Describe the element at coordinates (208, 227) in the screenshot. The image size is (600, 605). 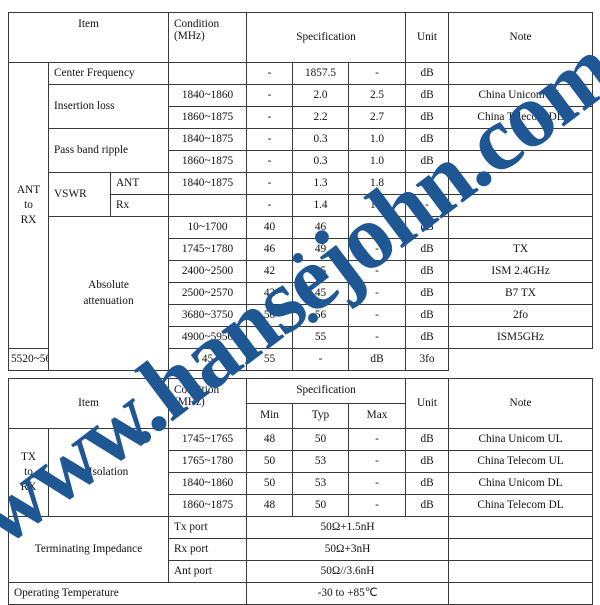
I see `condition-cell: 10~1700` at that location.